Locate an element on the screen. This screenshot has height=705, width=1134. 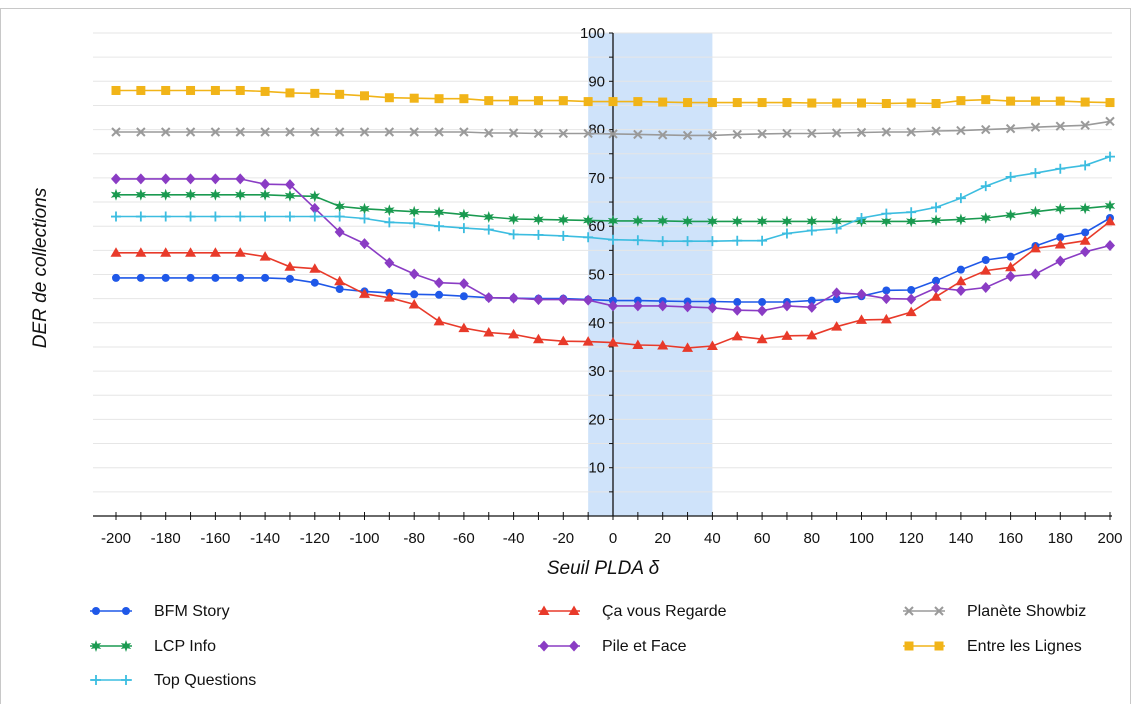
legend-label: Planète Showbiz is located at coordinates (1026, 611).